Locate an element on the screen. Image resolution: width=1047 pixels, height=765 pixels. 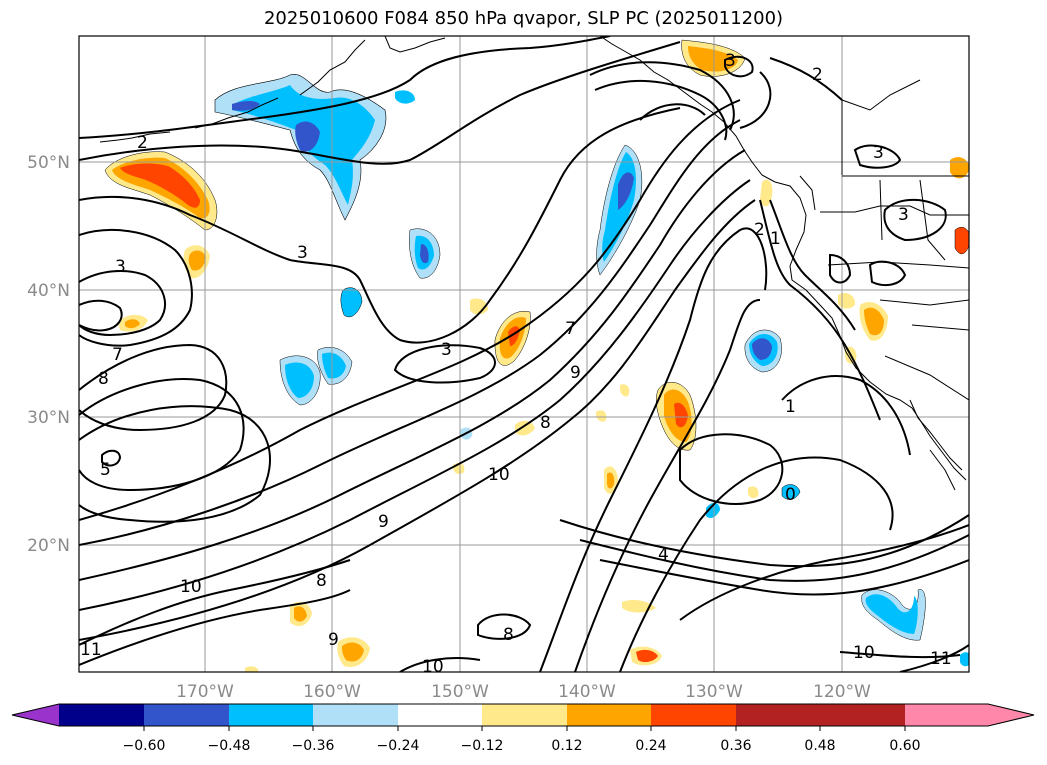
colorbar-segment-last is located at coordinates (862, 715).